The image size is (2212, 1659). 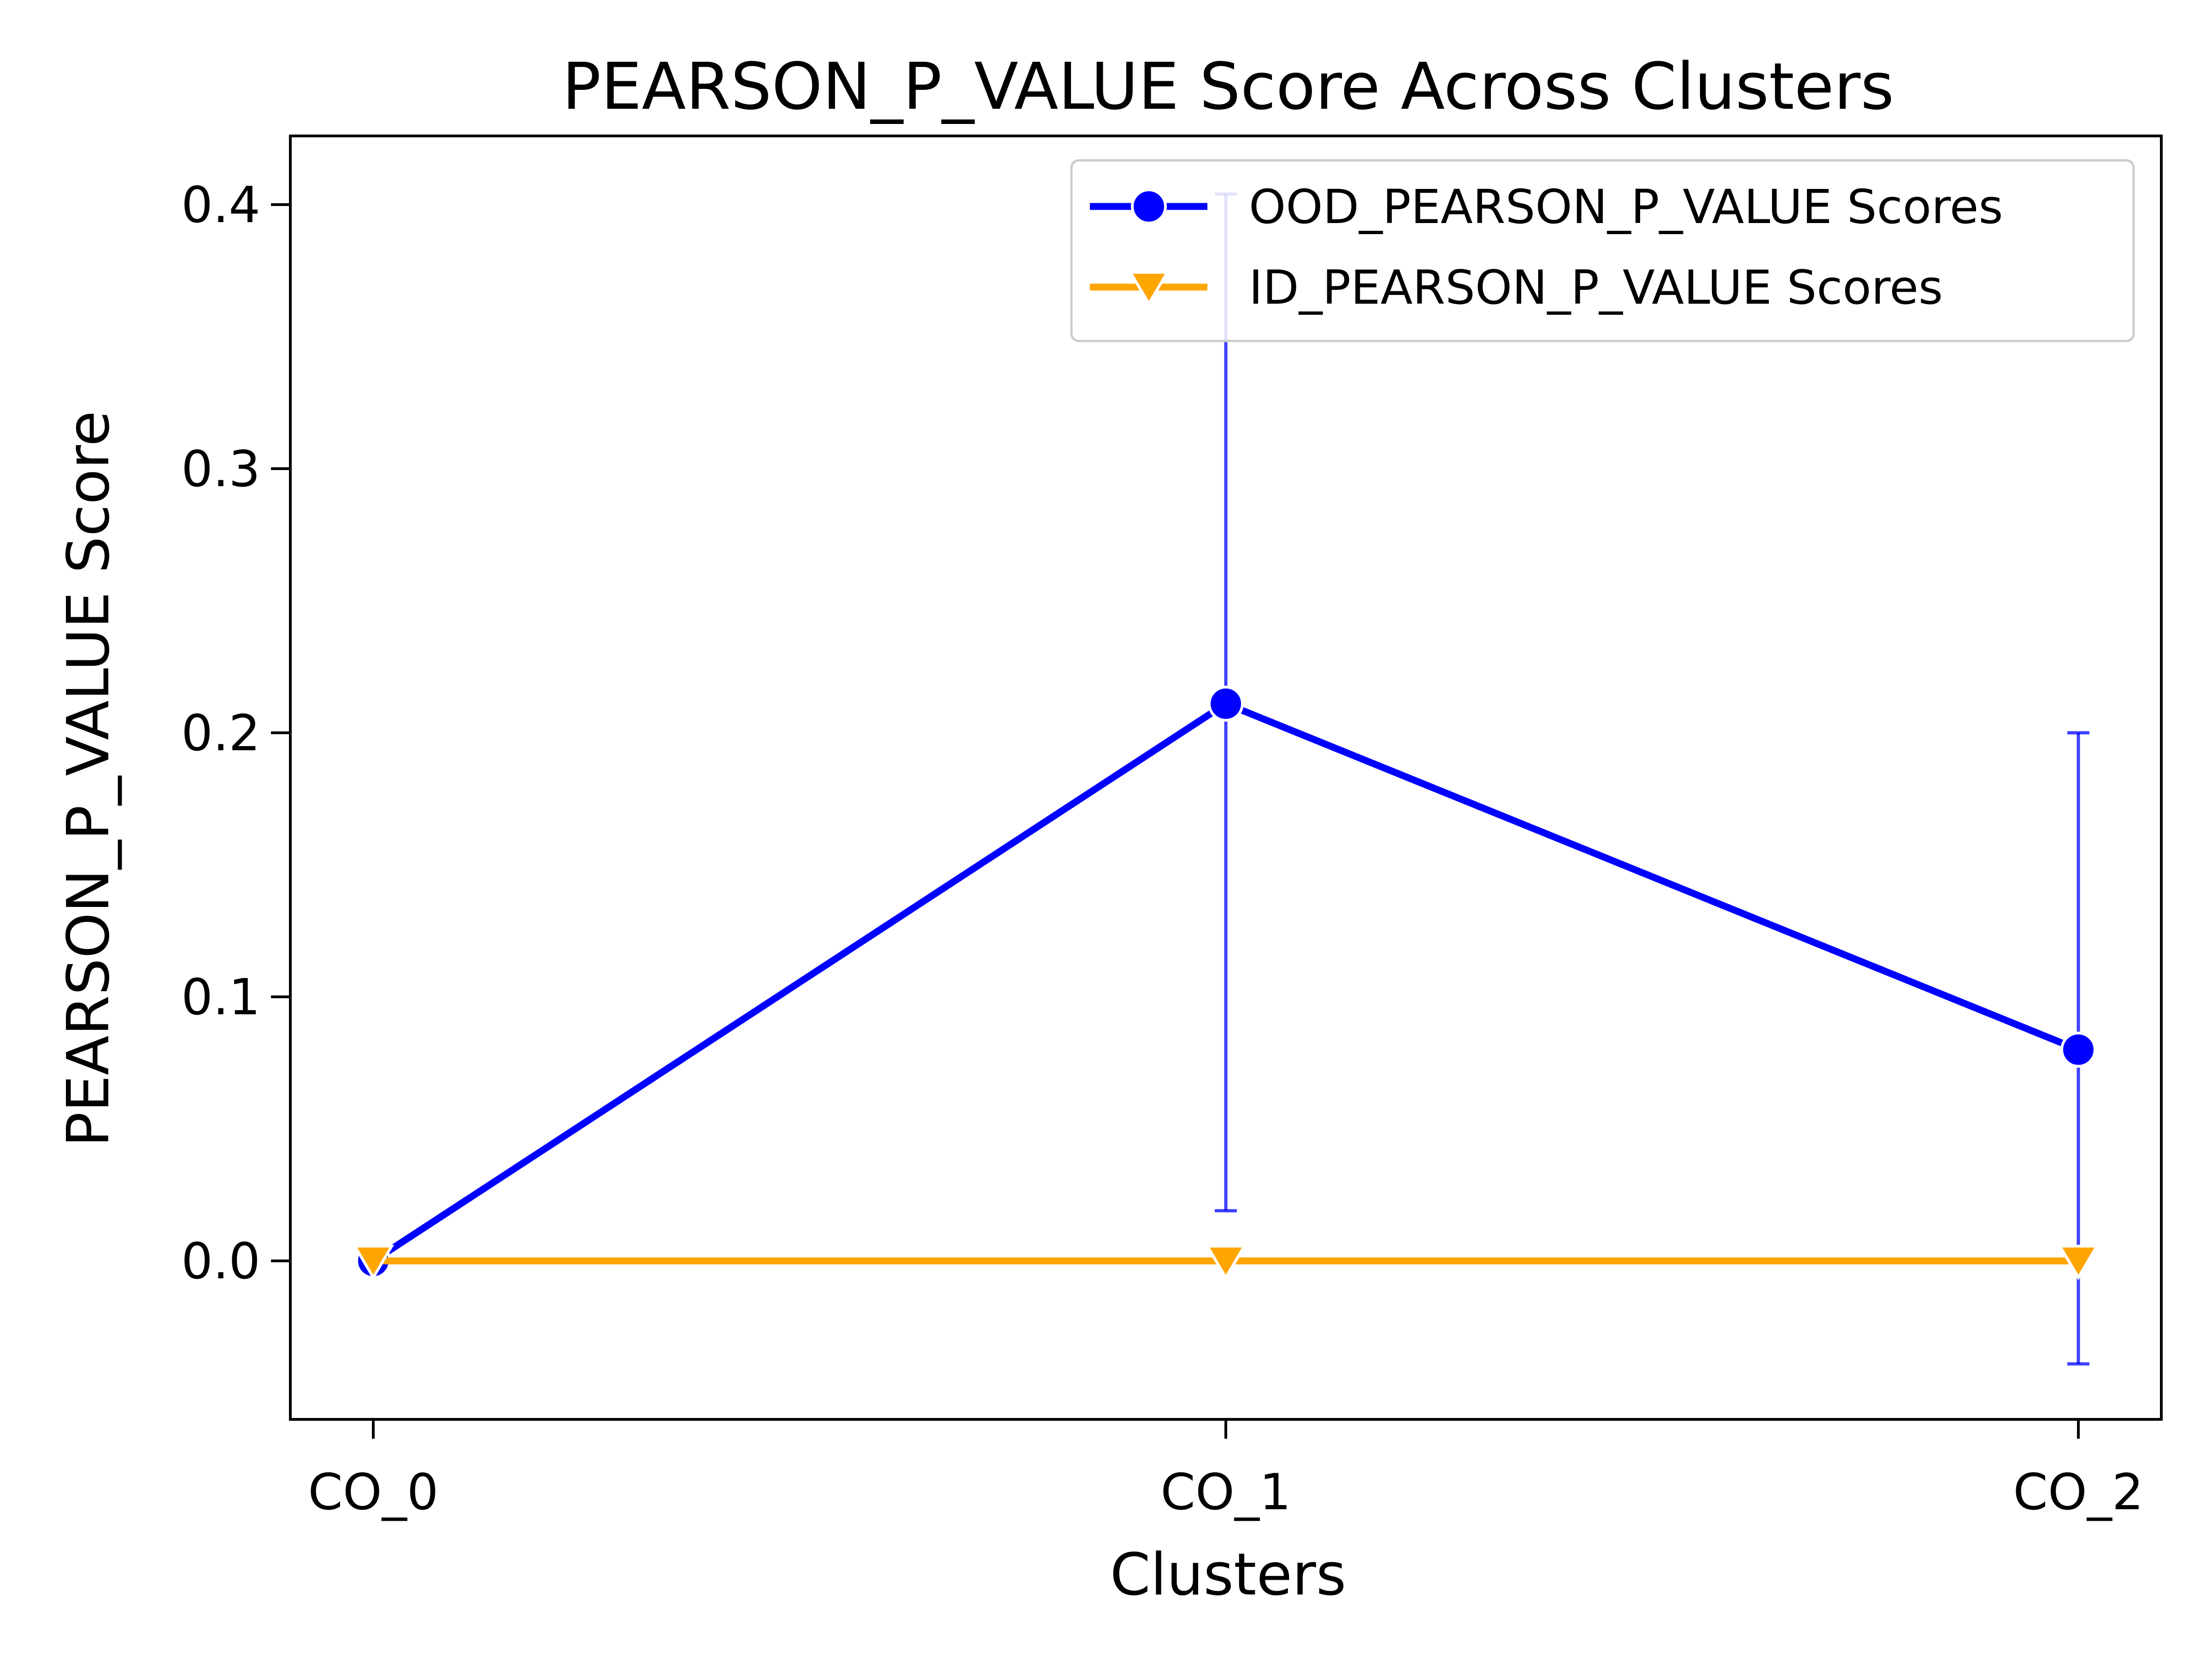 I want to click on y-tick-label: 0.0, so click(x=220, y=1261).